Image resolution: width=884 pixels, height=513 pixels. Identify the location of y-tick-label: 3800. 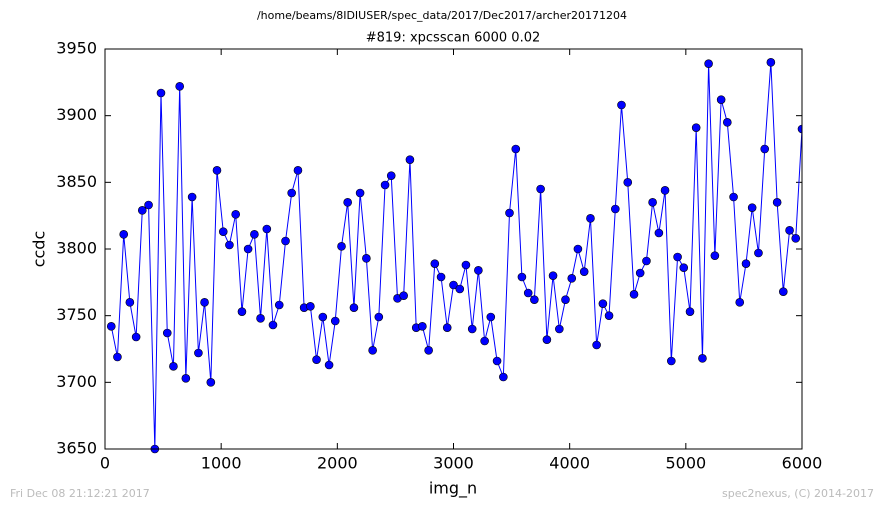
(76, 248).